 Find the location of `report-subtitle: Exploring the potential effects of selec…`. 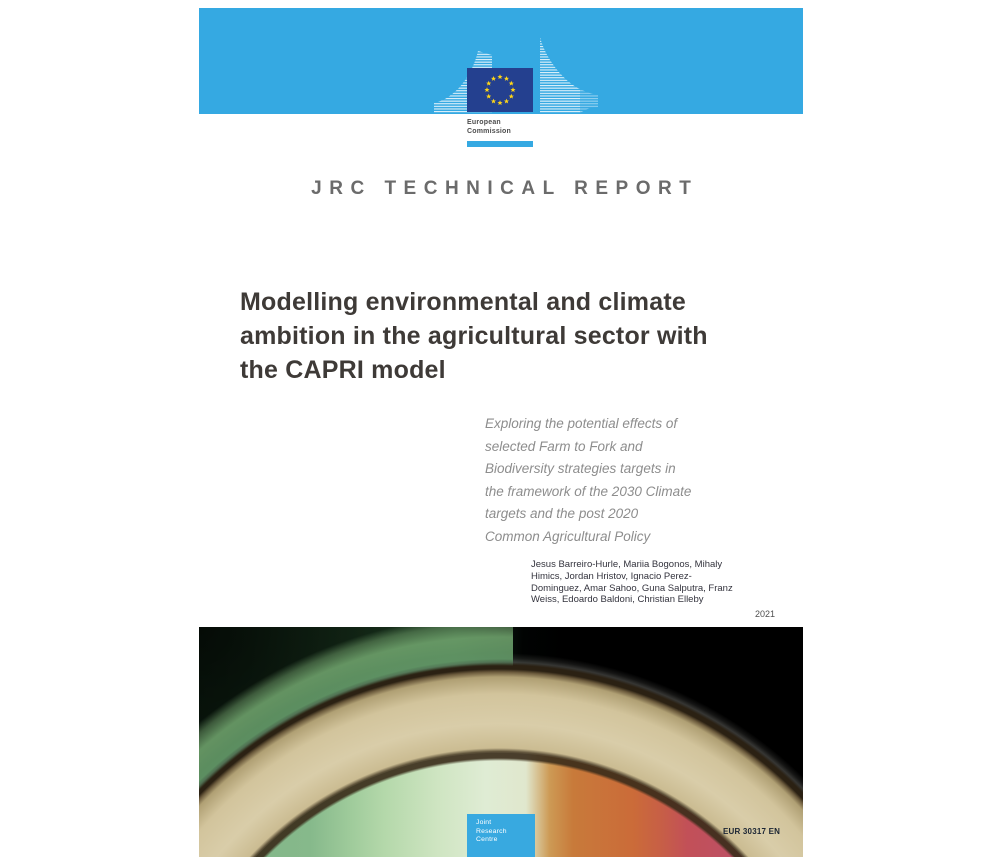

report-subtitle: Exploring the potential effects of selec… is located at coordinates (588, 480).